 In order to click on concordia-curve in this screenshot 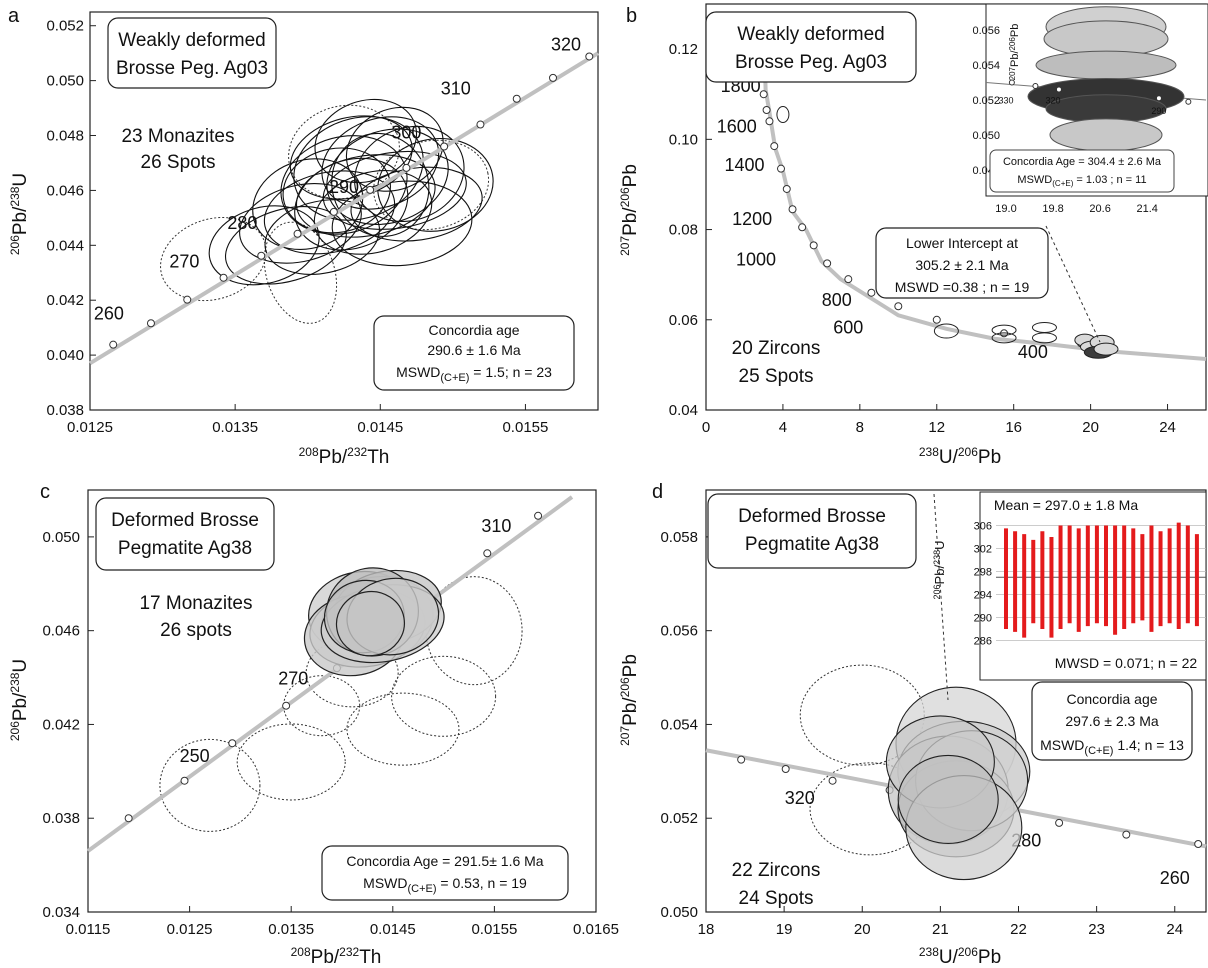, I will do `click(984, 194)`.